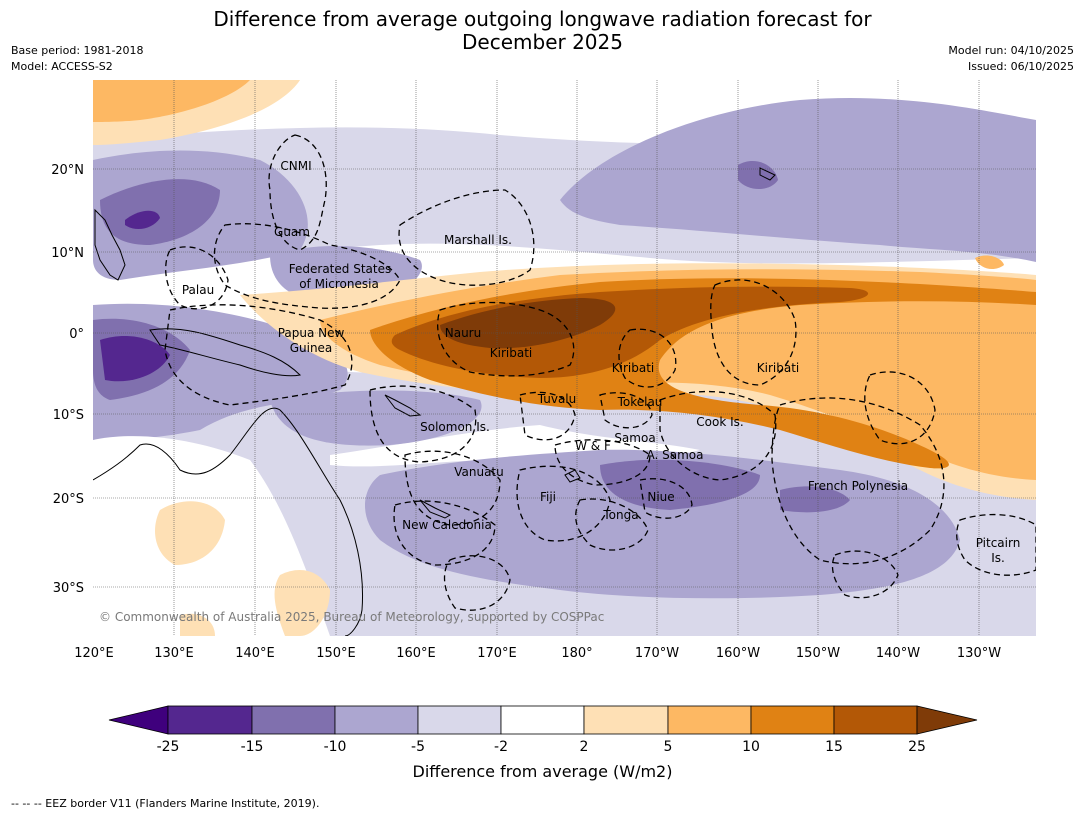  I want to click on lon-tick-170e: 170°E, so click(497, 653).